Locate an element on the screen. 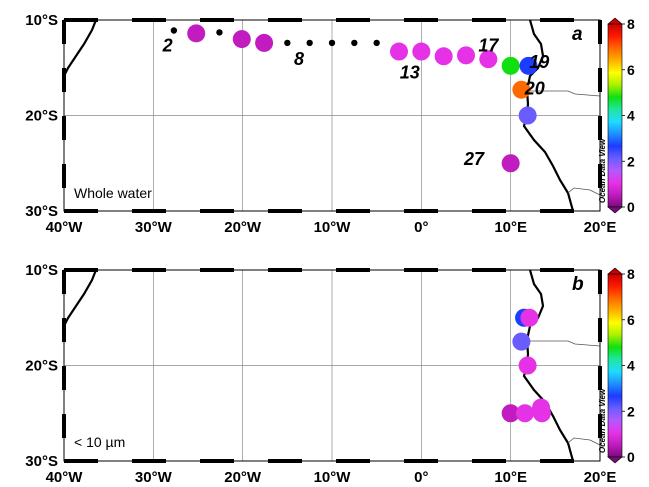  station-number-label: 20 is located at coordinates (534, 88).